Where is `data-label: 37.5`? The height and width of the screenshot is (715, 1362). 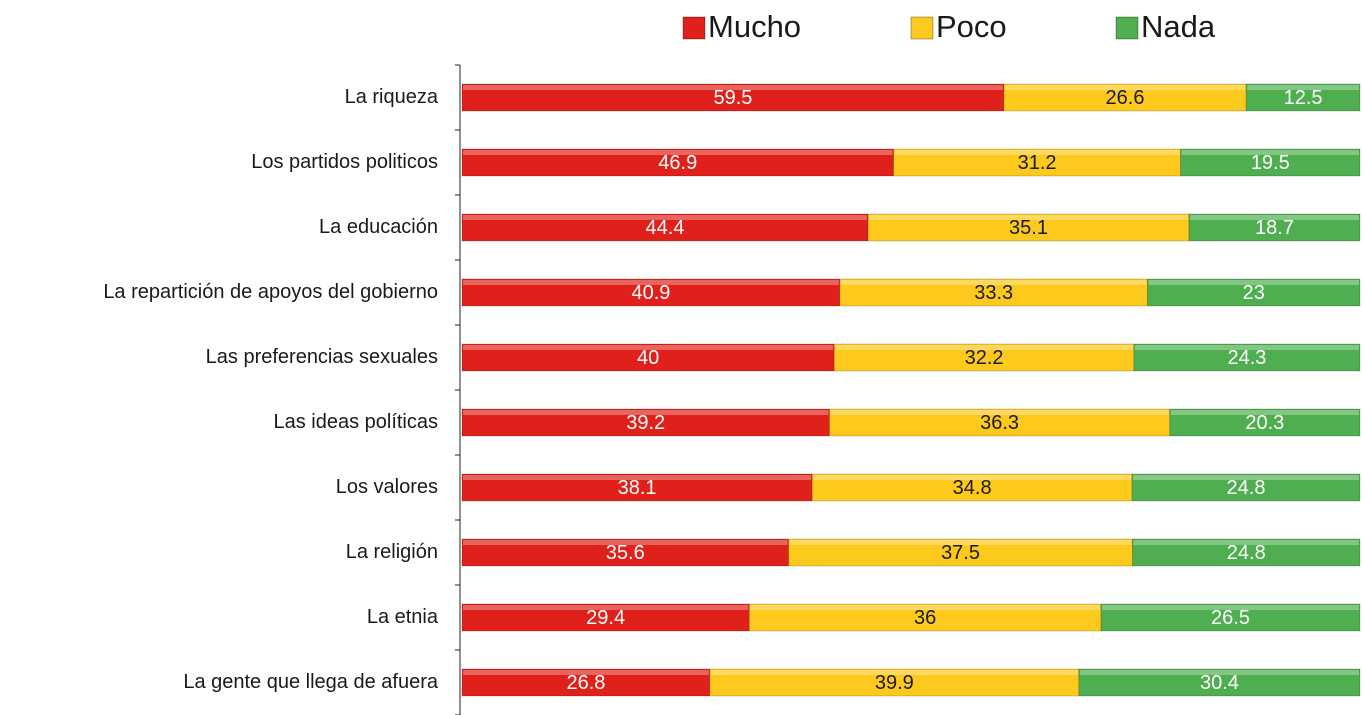
data-label: 37.5 is located at coordinates (960, 553).